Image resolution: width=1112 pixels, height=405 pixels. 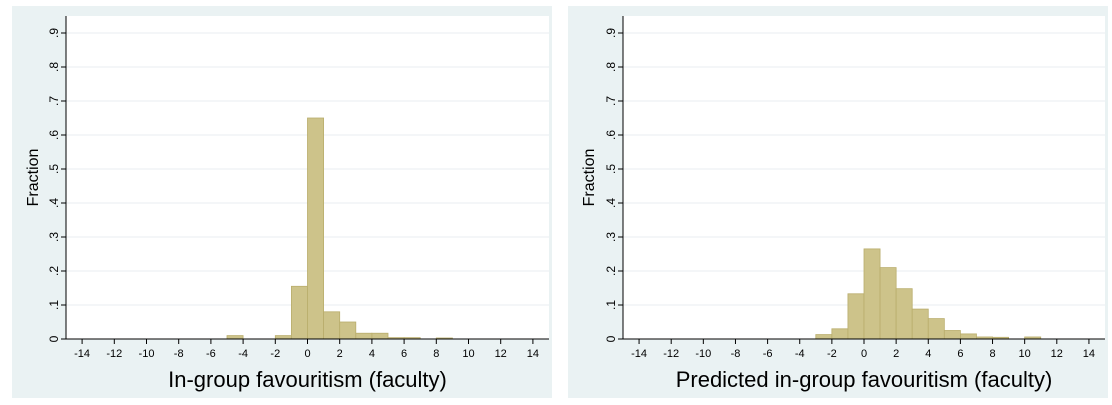 What do you see at coordinates (307, 379) in the screenshot?
I see `x-axis-title: In-group favouritism (faculty)` at bounding box center [307, 379].